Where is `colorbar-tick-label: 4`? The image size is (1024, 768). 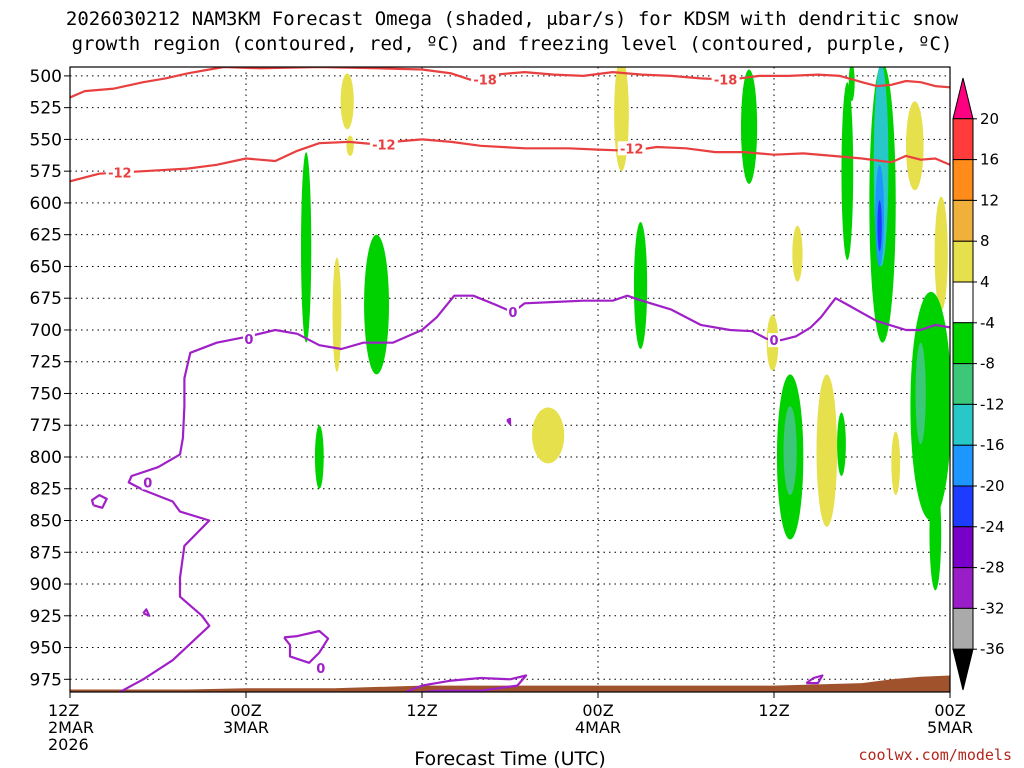 colorbar-tick-label: 4 is located at coordinates (985, 282).